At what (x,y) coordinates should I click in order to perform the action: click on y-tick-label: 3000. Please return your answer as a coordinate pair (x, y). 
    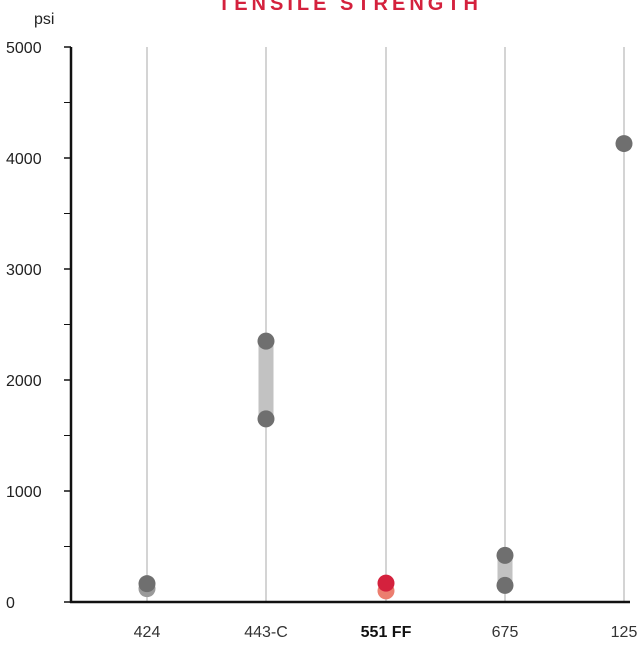
    Looking at the image, I should click on (24, 270).